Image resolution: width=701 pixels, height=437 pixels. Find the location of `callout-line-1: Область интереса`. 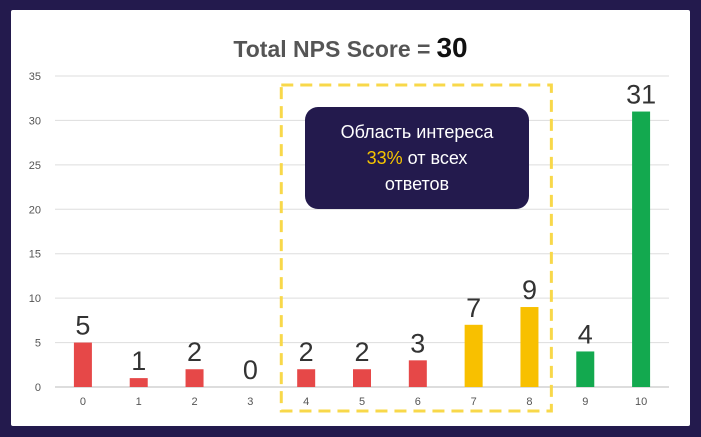

callout-line-1: Область интереса is located at coordinates (417, 132).